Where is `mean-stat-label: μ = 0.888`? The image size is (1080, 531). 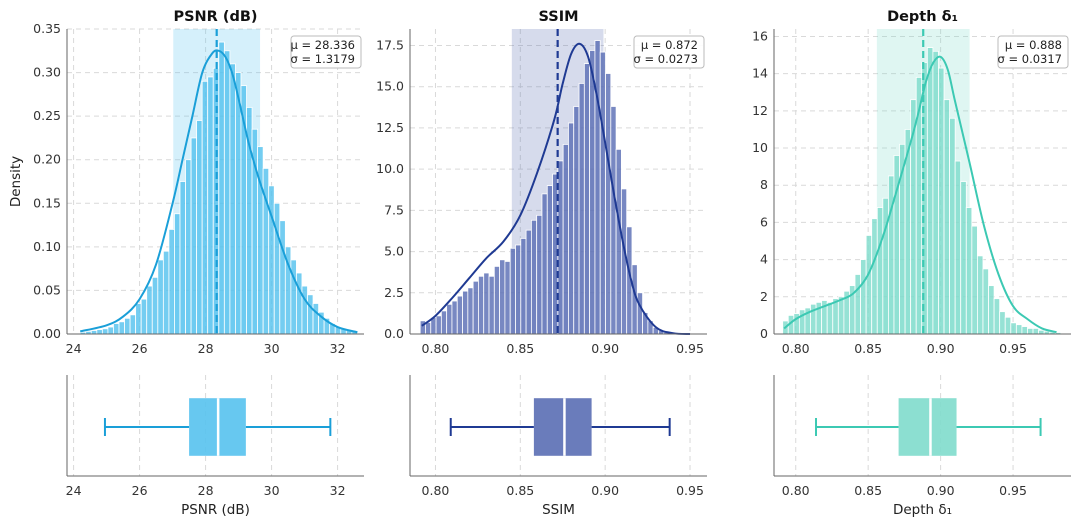 mean-stat-label: μ = 0.888 is located at coordinates (1033, 45).